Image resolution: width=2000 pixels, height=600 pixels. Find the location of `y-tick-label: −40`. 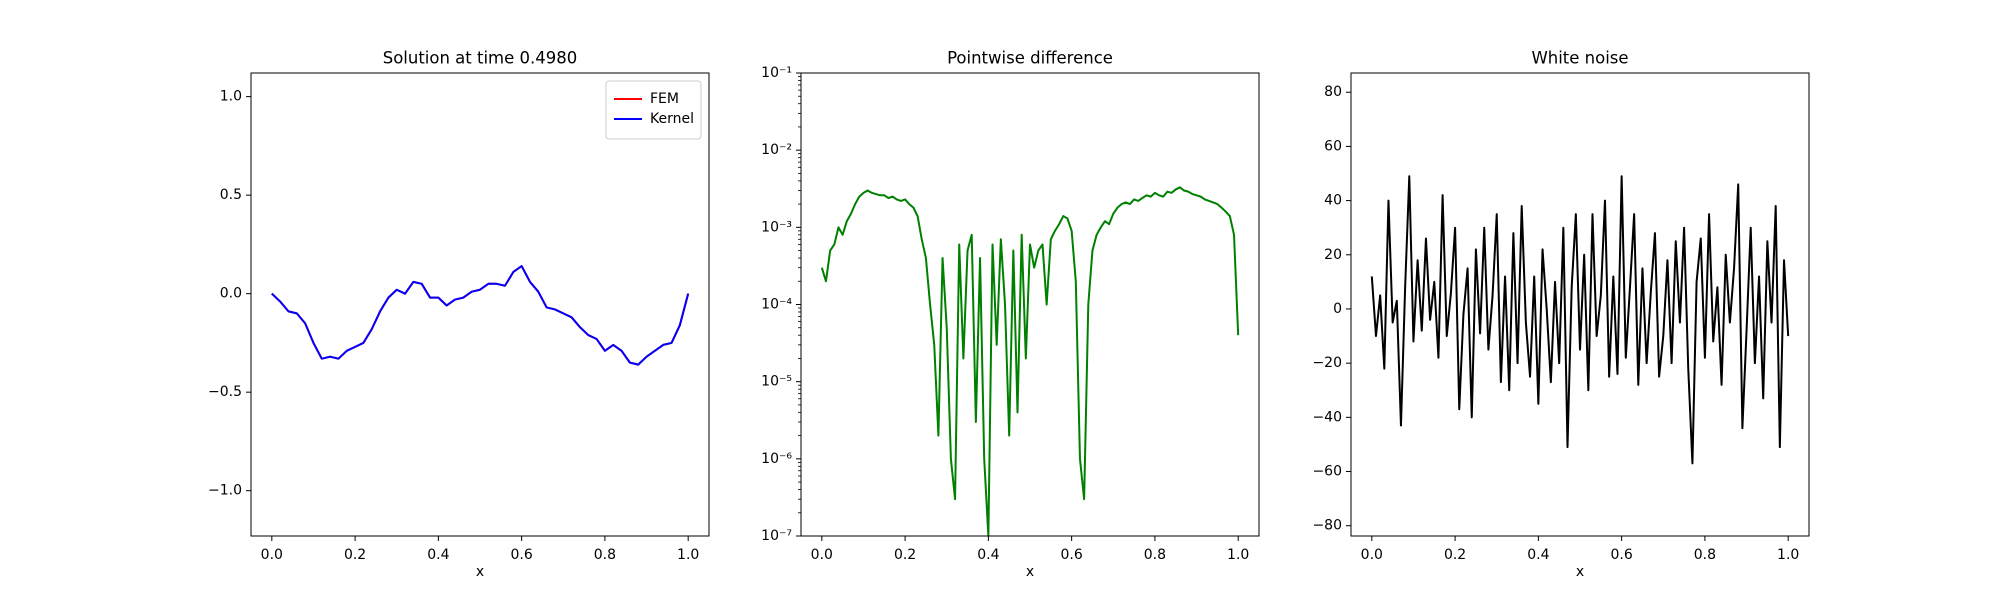

y-tick-label: −40 is located at coordinates (1327, 417).